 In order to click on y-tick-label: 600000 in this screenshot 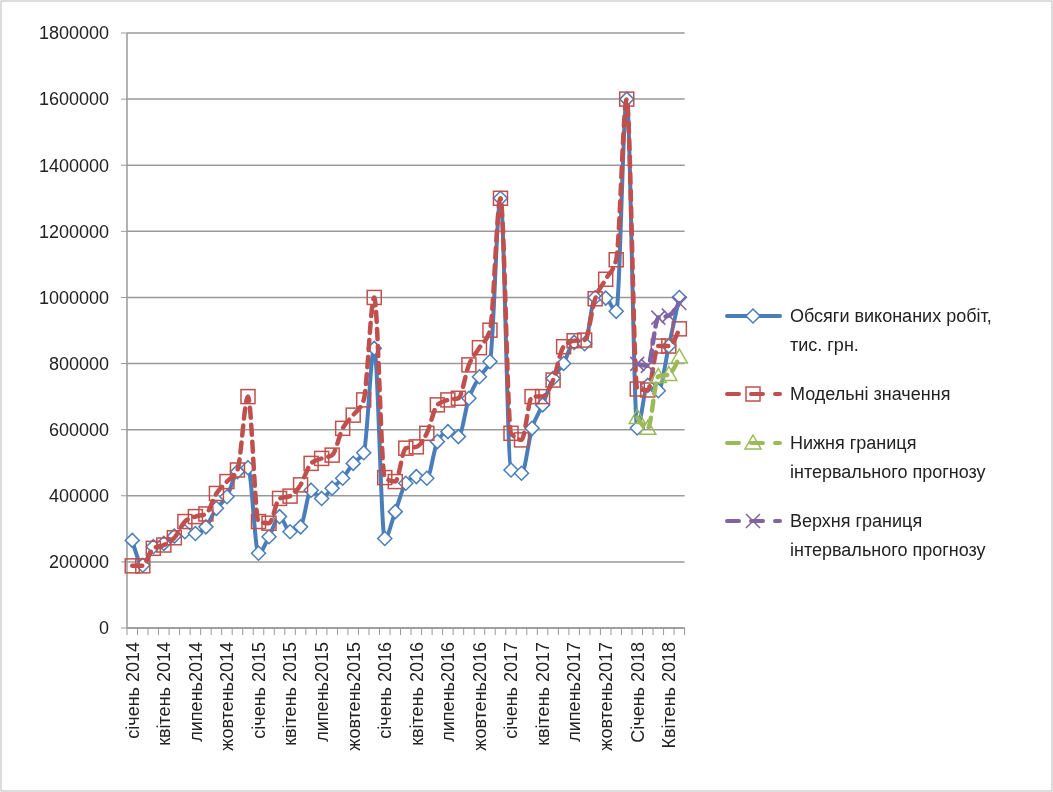, I will do `click(78, 429)`.